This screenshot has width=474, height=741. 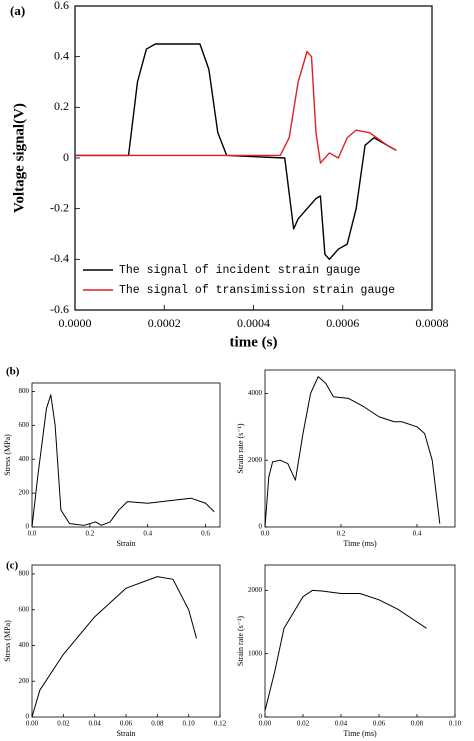 What do you see at coordinates (13, 372) in the screenshot?
I see `panel-label: (b)` at bounding box center [13, 372].